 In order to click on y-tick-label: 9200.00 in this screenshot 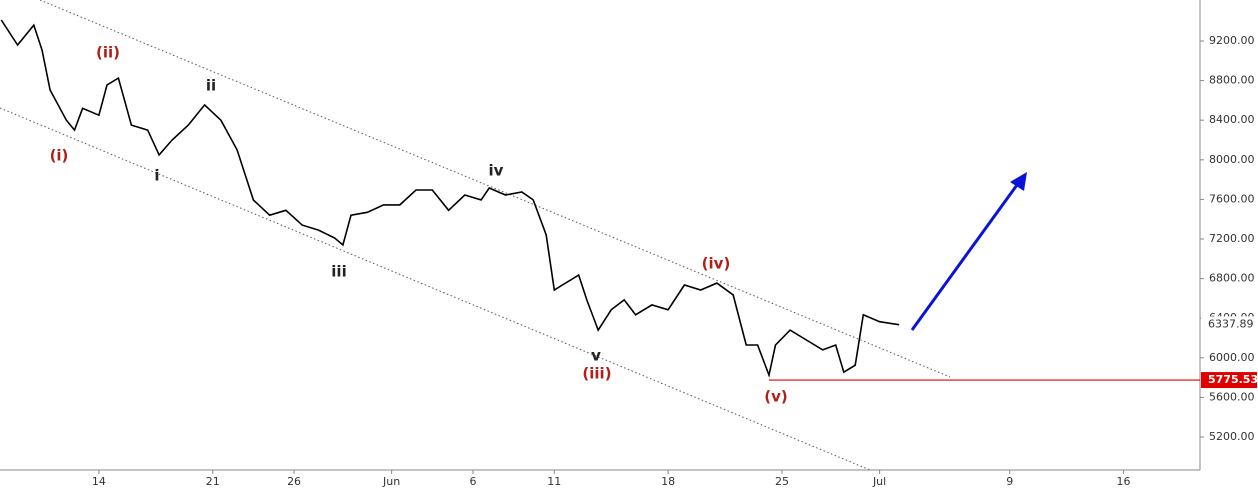, I will do `click(1232, 40)`.